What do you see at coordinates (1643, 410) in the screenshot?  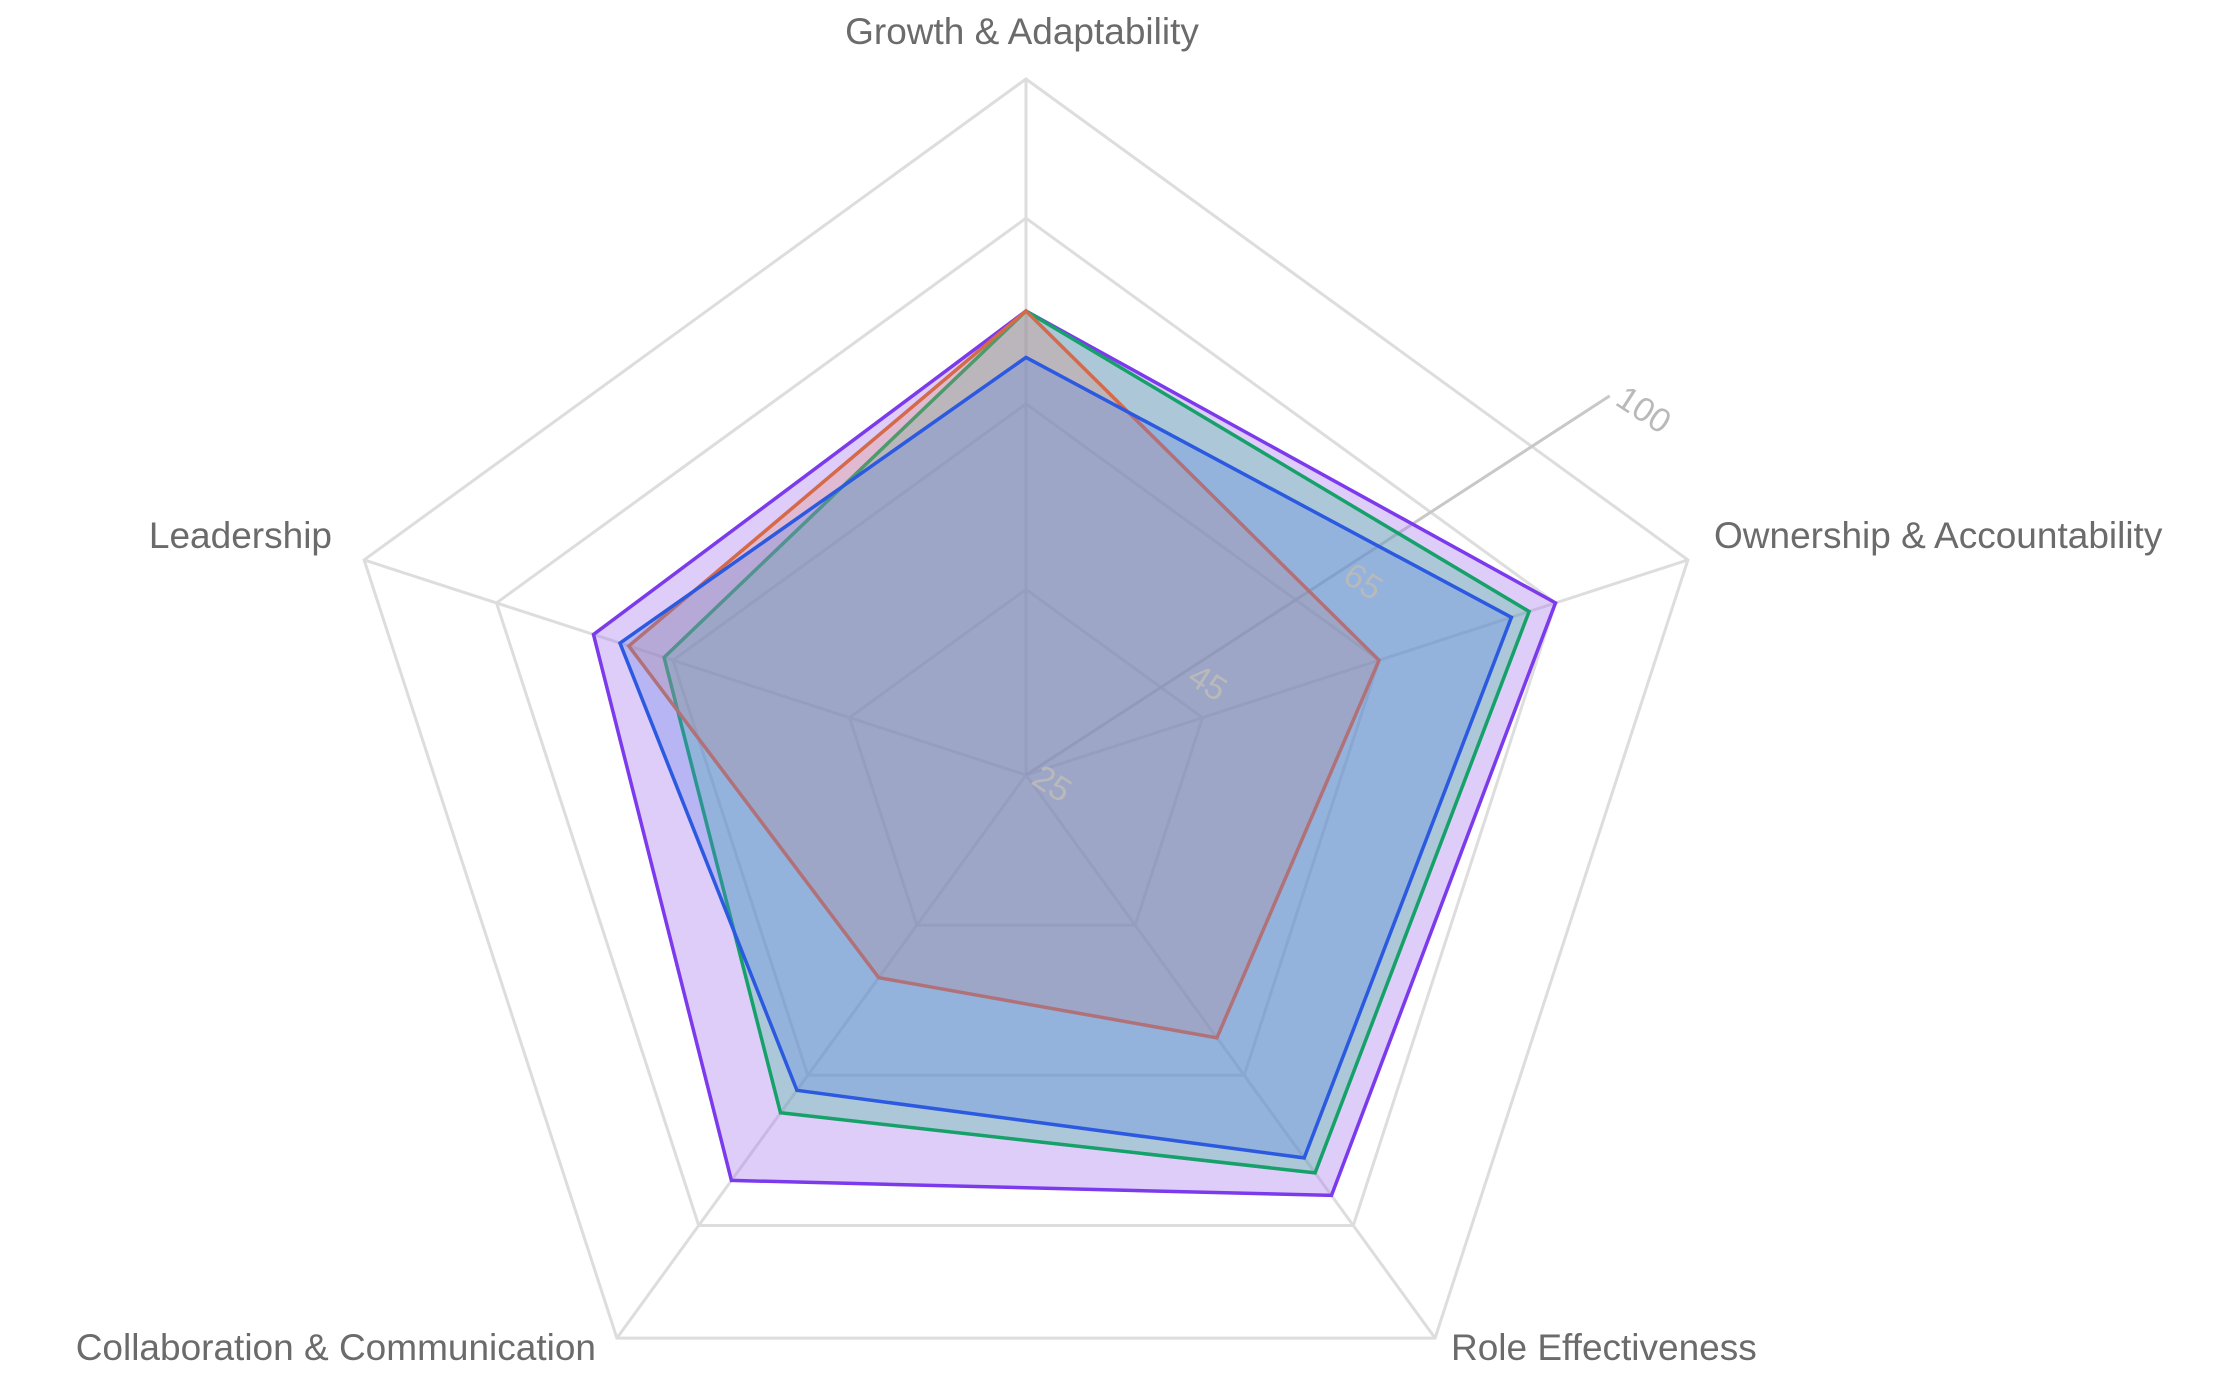 I see `radial-tick-label-4: 100` at bounding box center [1643, 410].